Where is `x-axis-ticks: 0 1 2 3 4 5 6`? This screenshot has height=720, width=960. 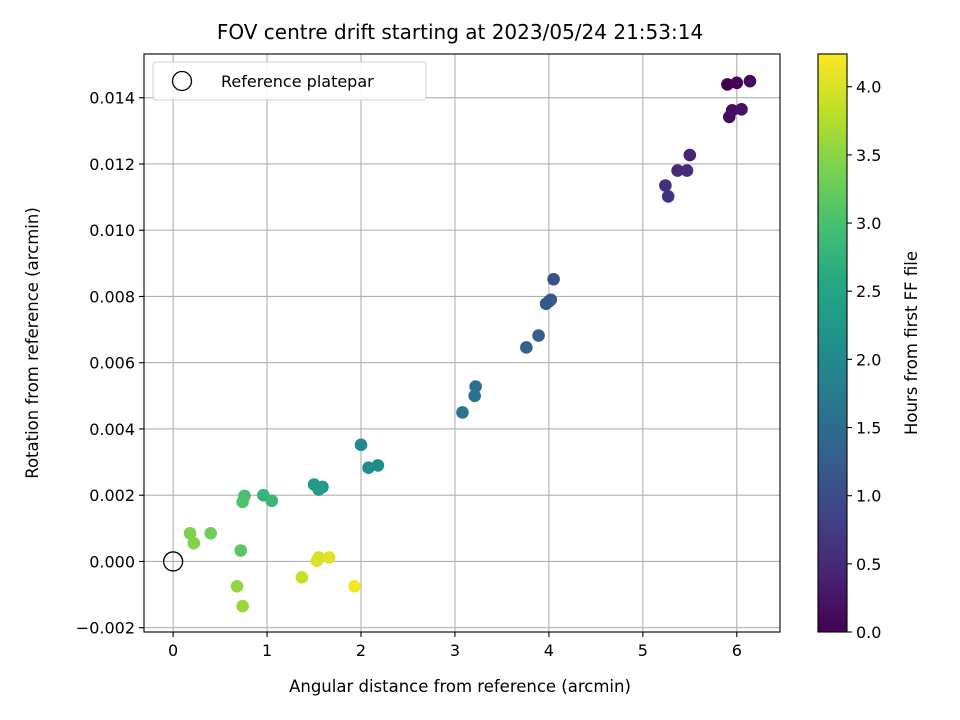
x-axis-ticks: 0 1 2 3 4 5 6 is located at coordinates (455, 646).